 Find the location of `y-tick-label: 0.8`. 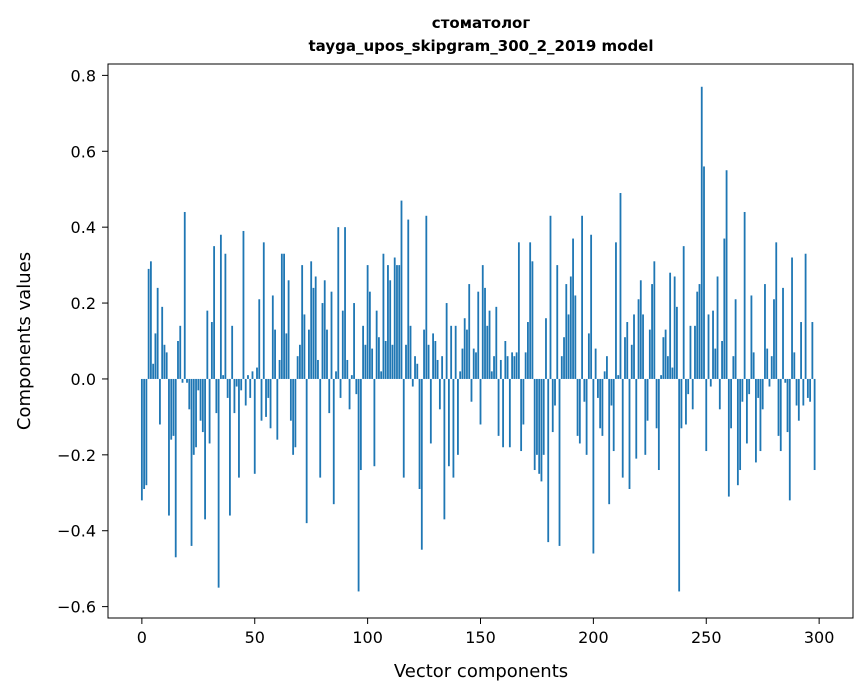

y-tick-label: 0.8 is located at coordinates (83, 75).